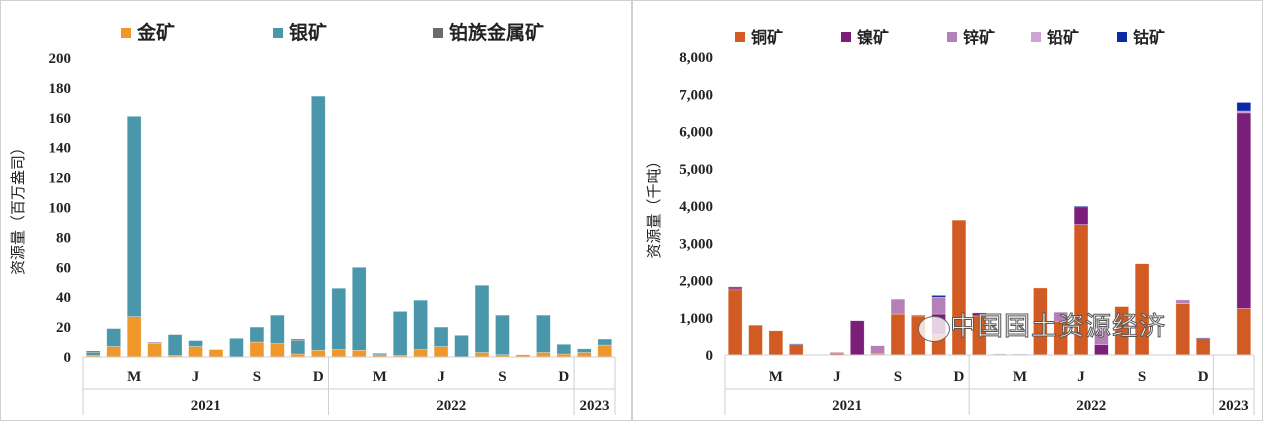 This screenshot has width=1263, height=421. Describe the element at coordinates (60, 89) in the screenshot. I see `y-tick-label: 180` at that location.